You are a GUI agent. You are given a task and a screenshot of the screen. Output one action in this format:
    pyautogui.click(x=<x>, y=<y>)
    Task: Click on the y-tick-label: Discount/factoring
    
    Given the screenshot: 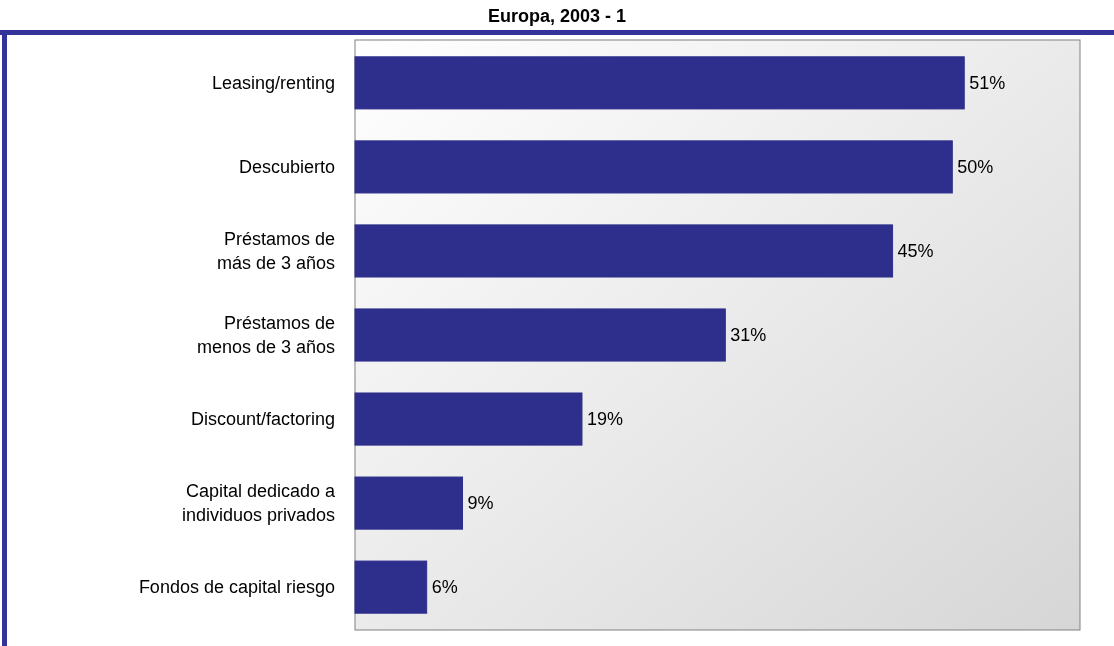 What is the action you would take?
    pyautogui.click(x=262, y=419)
    